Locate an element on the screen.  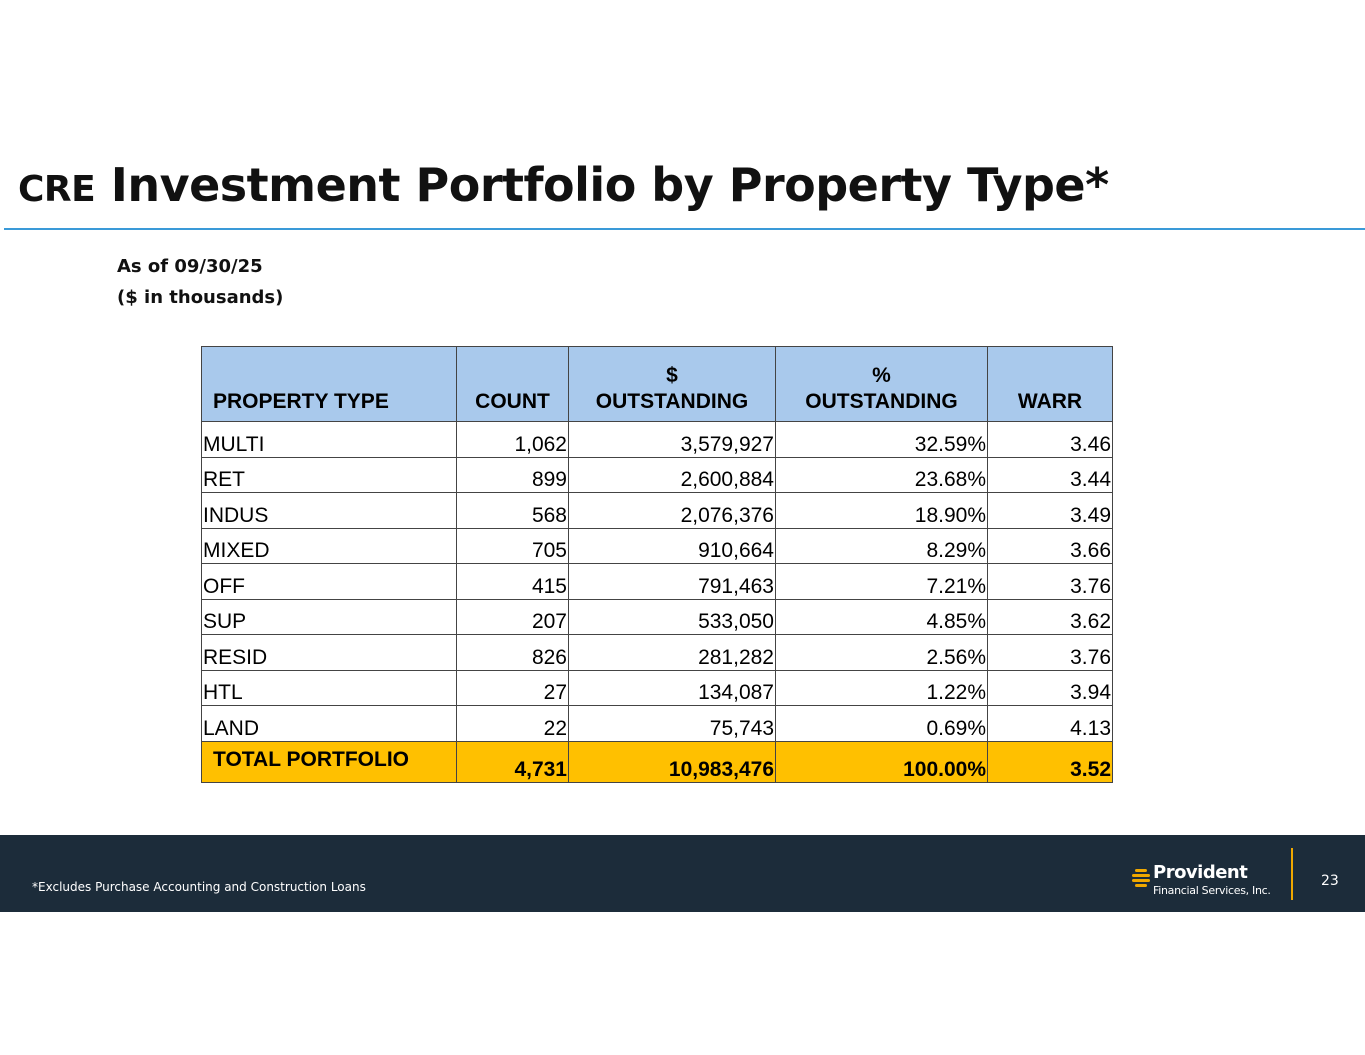
title-prefix: CRE is located at coordinates (57, 189).